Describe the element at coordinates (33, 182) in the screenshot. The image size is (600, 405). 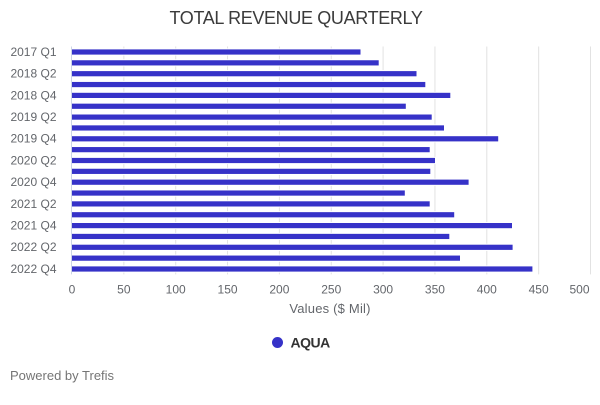
I see `svg-text: 2020 Q4` at that location.